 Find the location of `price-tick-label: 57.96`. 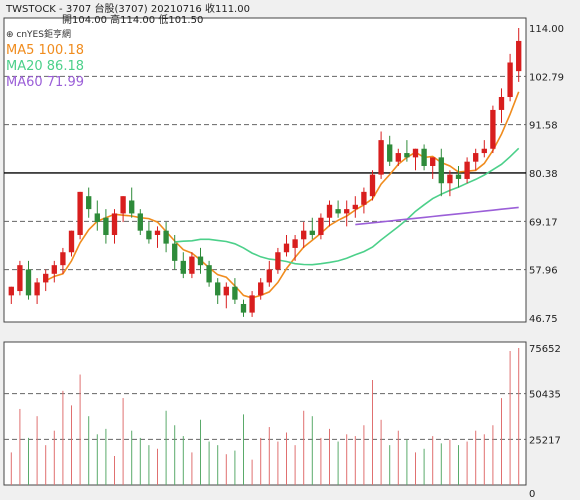

price-tick-label: 57.96 is located at coordinates (543, 271).